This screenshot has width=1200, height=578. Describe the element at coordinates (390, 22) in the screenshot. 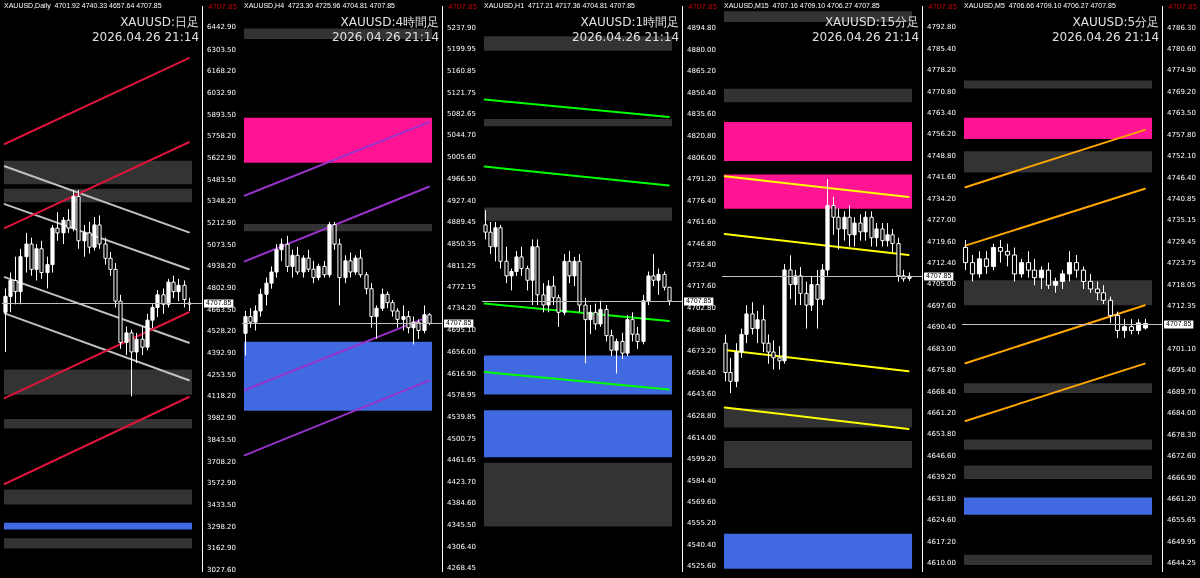

I see `text: XAUUSD:4時間足` at that location.